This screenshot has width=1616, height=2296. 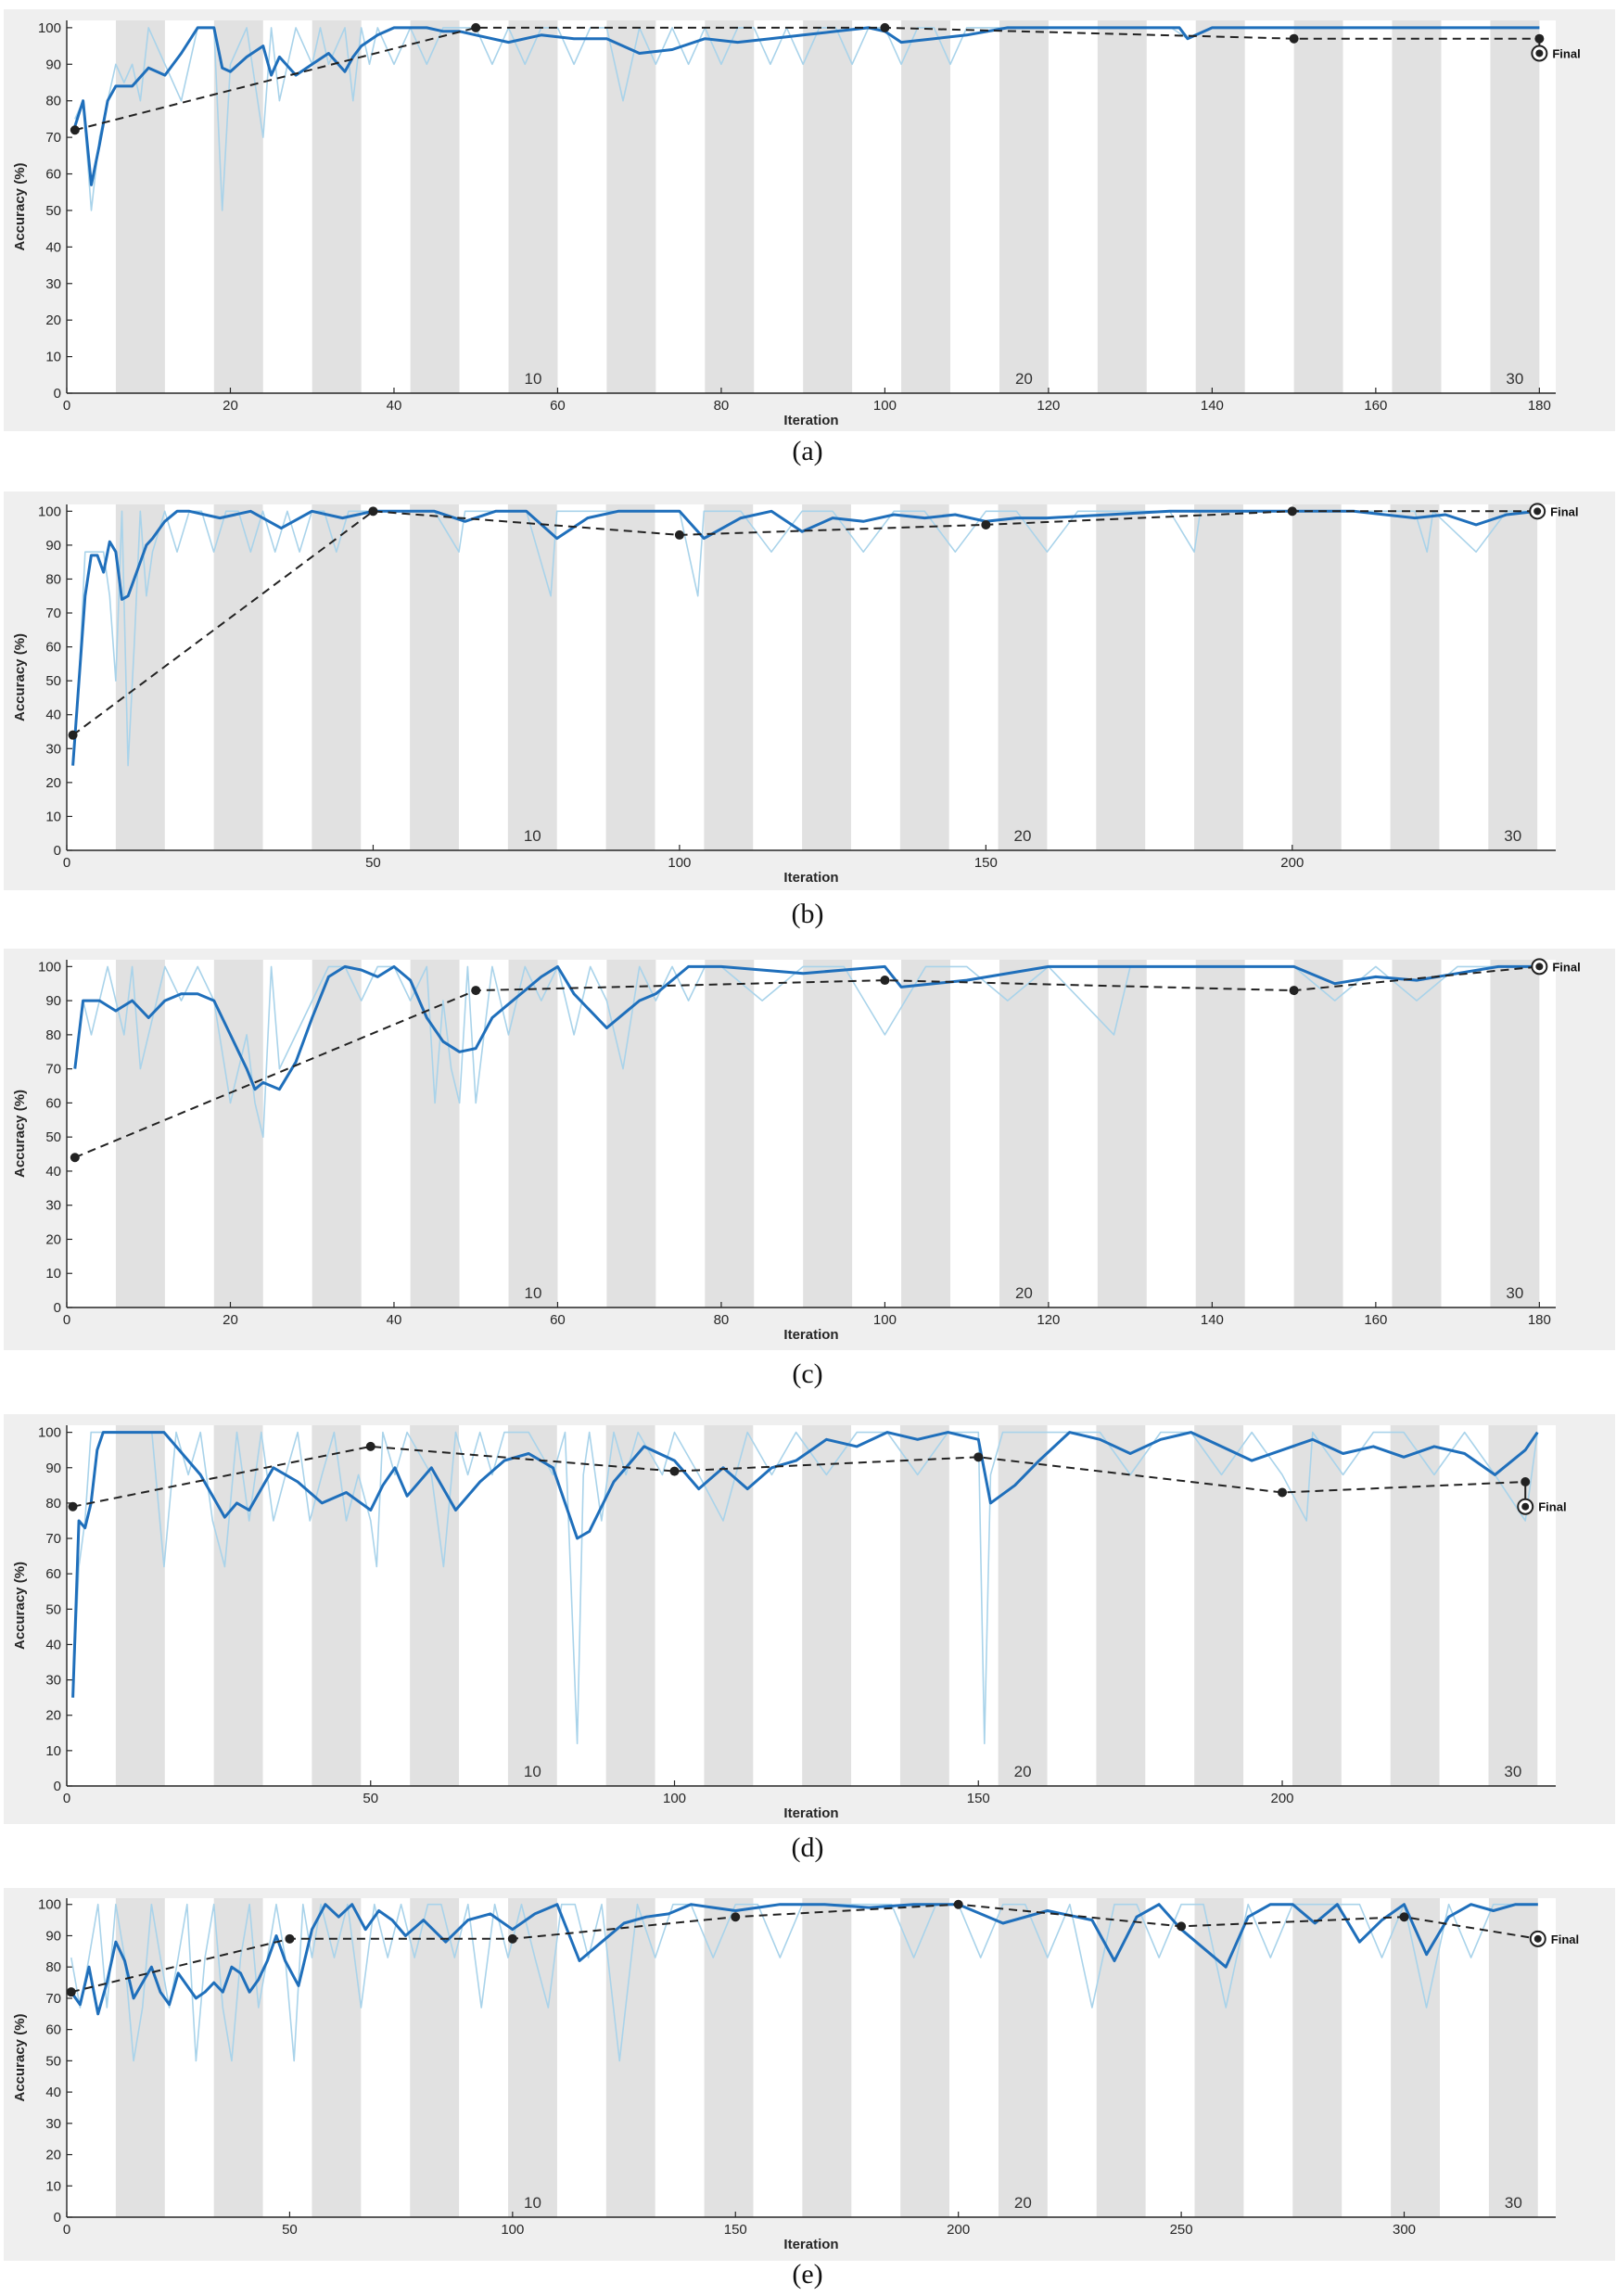 I want to click on y-tick-label: 90, so click(x=53, y=546).